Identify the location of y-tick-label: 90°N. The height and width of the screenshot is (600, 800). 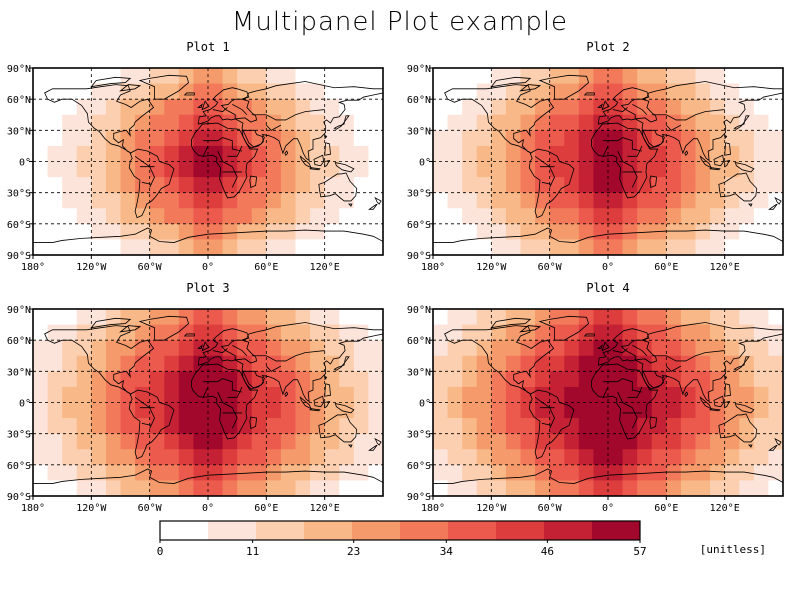
(419, 310).